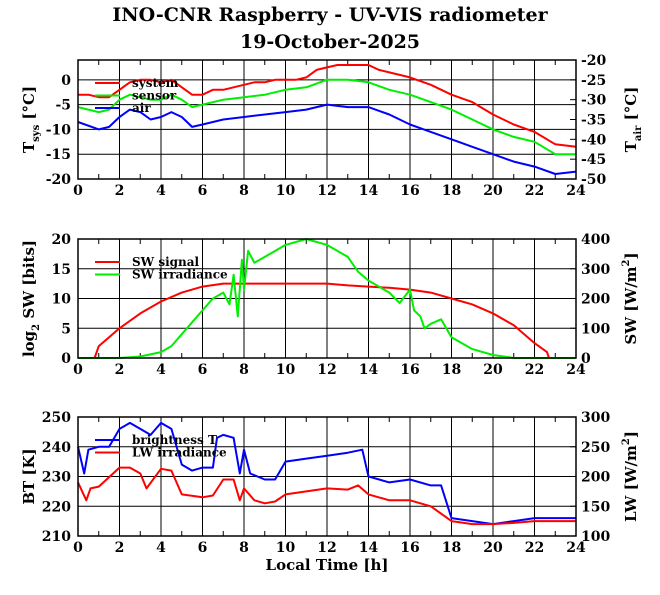 The width and height of the screenshot is (660, 595). Describe the element at coordinates (326, 496) in the screenshot. I see `series-line-lw-irradiance` at that location.